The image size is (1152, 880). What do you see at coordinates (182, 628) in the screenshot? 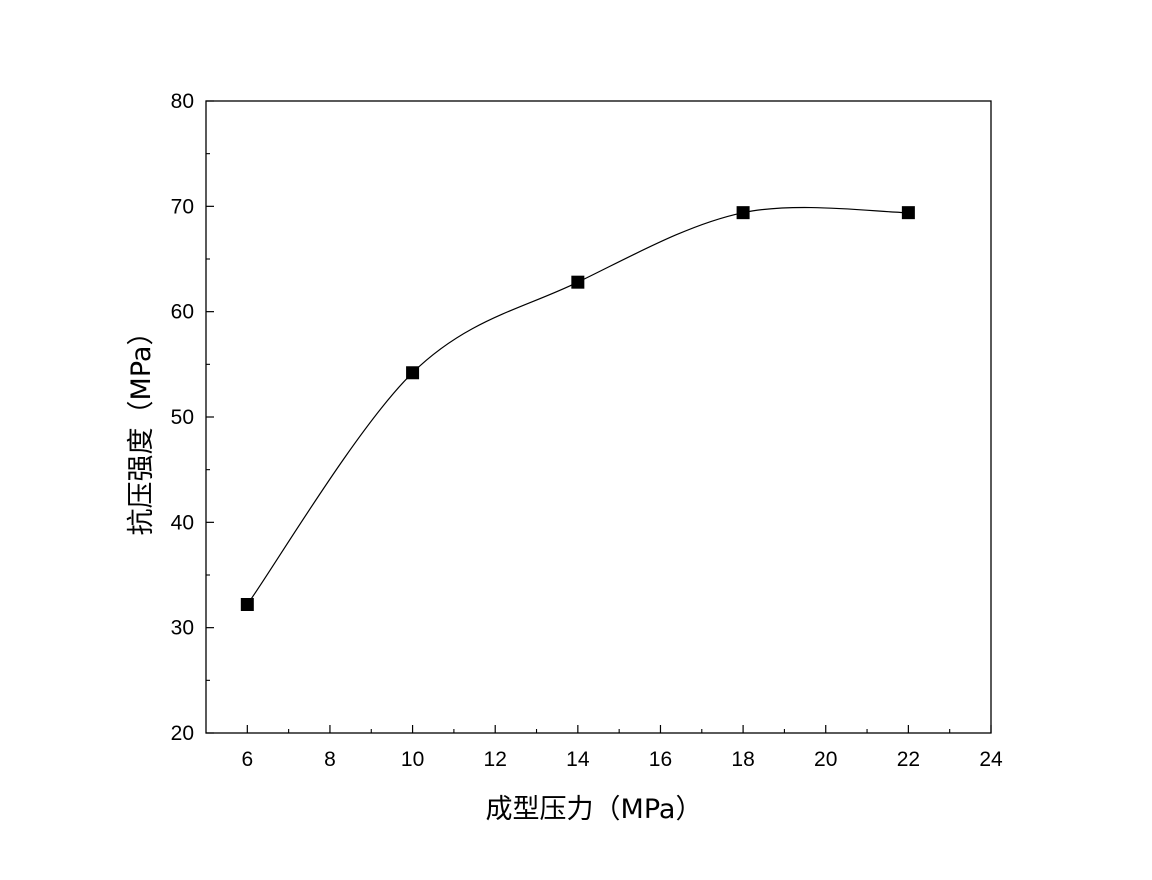
I see `y-tick-label: 30` at bounding box center [182, 628].